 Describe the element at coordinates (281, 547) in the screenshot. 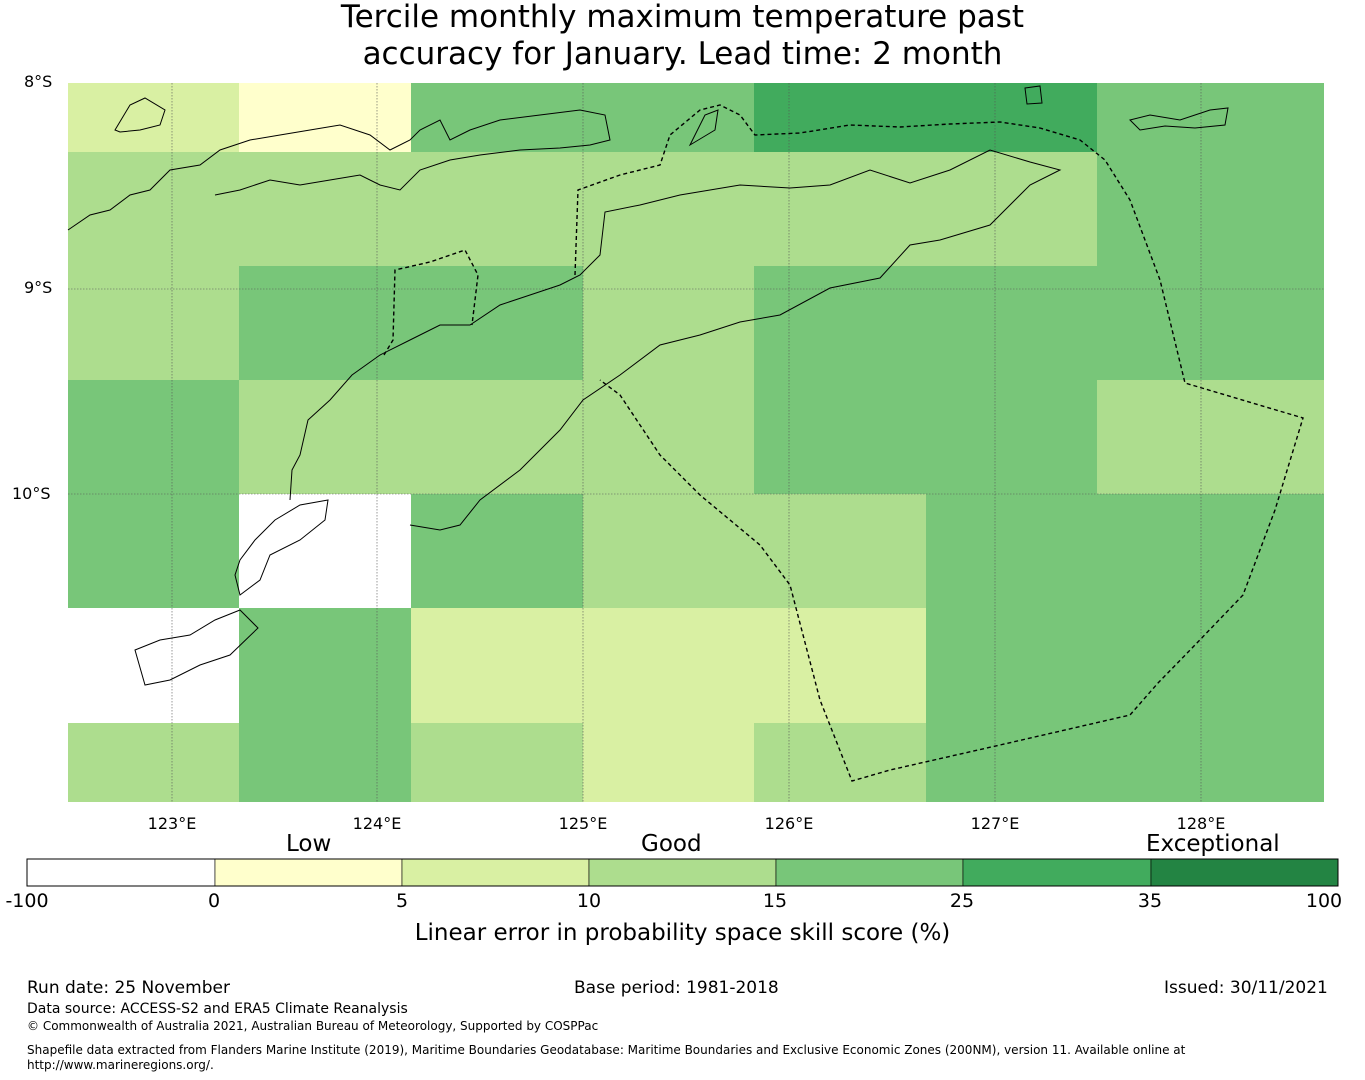

I see `sumba-coastline` at that location.